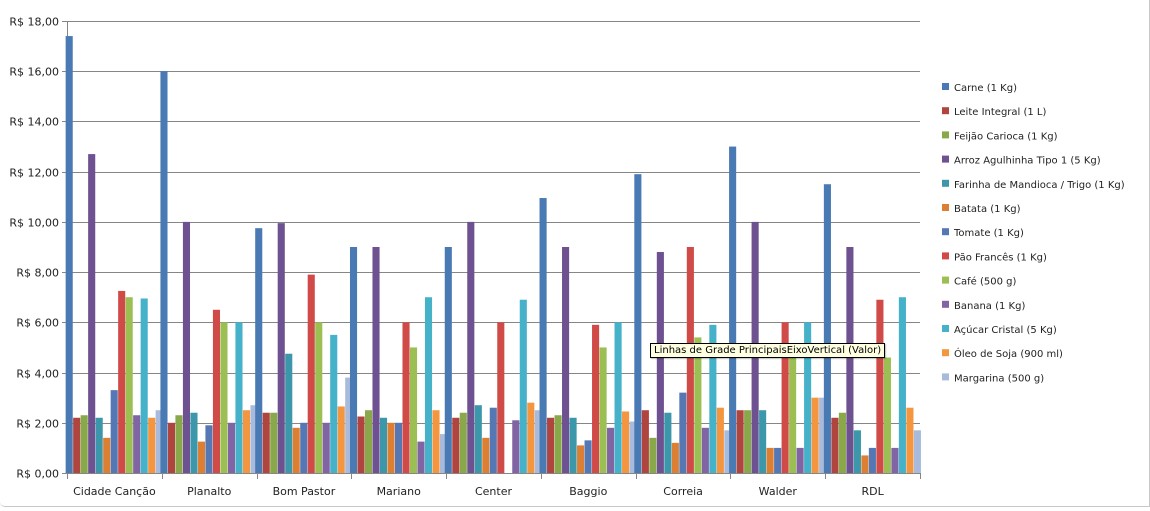  I want to click on legend-label: Batata (1 Kg), so click(987, 209).